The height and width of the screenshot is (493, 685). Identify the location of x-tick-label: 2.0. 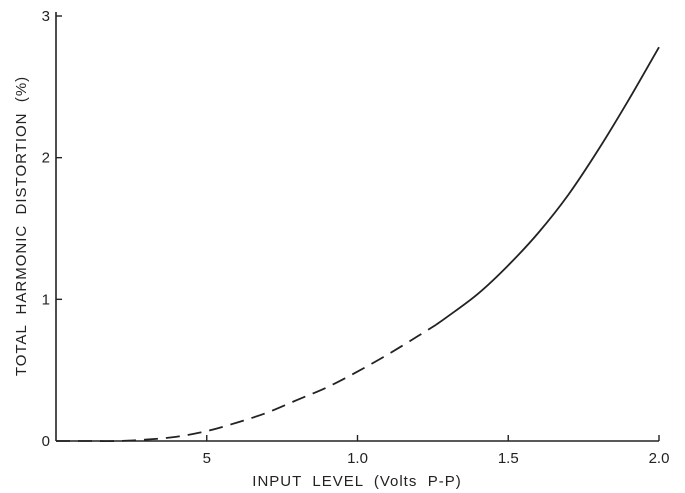
(659, 458).